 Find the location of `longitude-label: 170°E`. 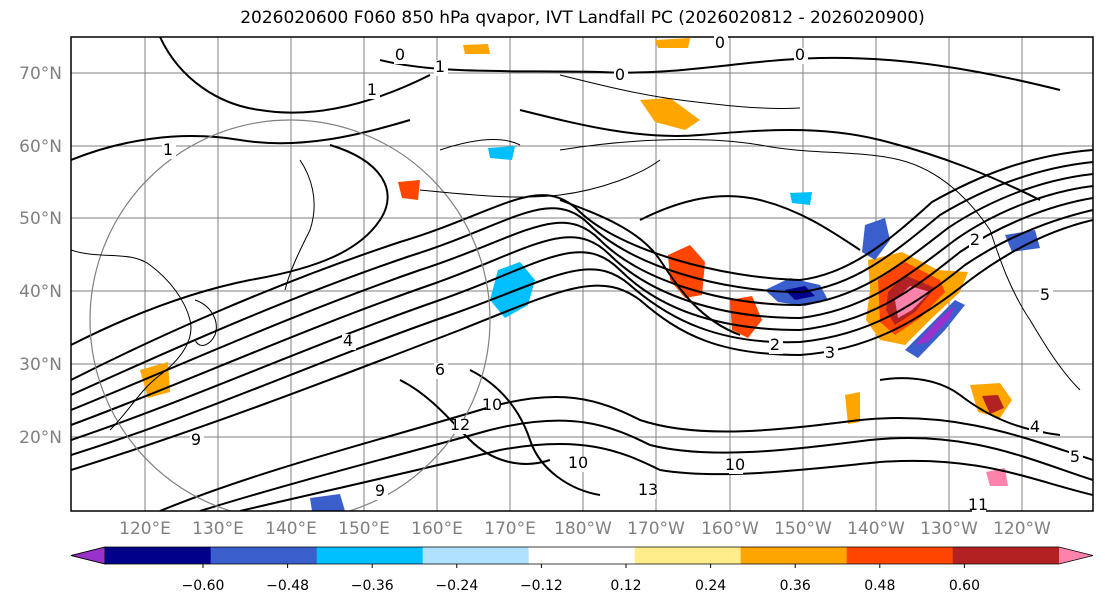

longitude-label: 170°E is located at coordinates (510, 529).